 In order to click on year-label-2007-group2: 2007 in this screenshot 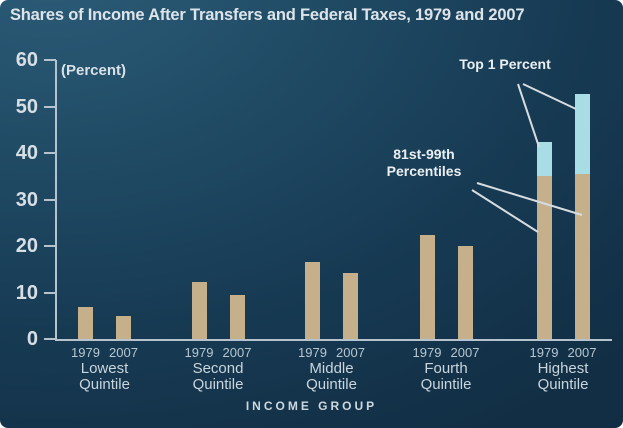, I will do `click(350, 352)`.